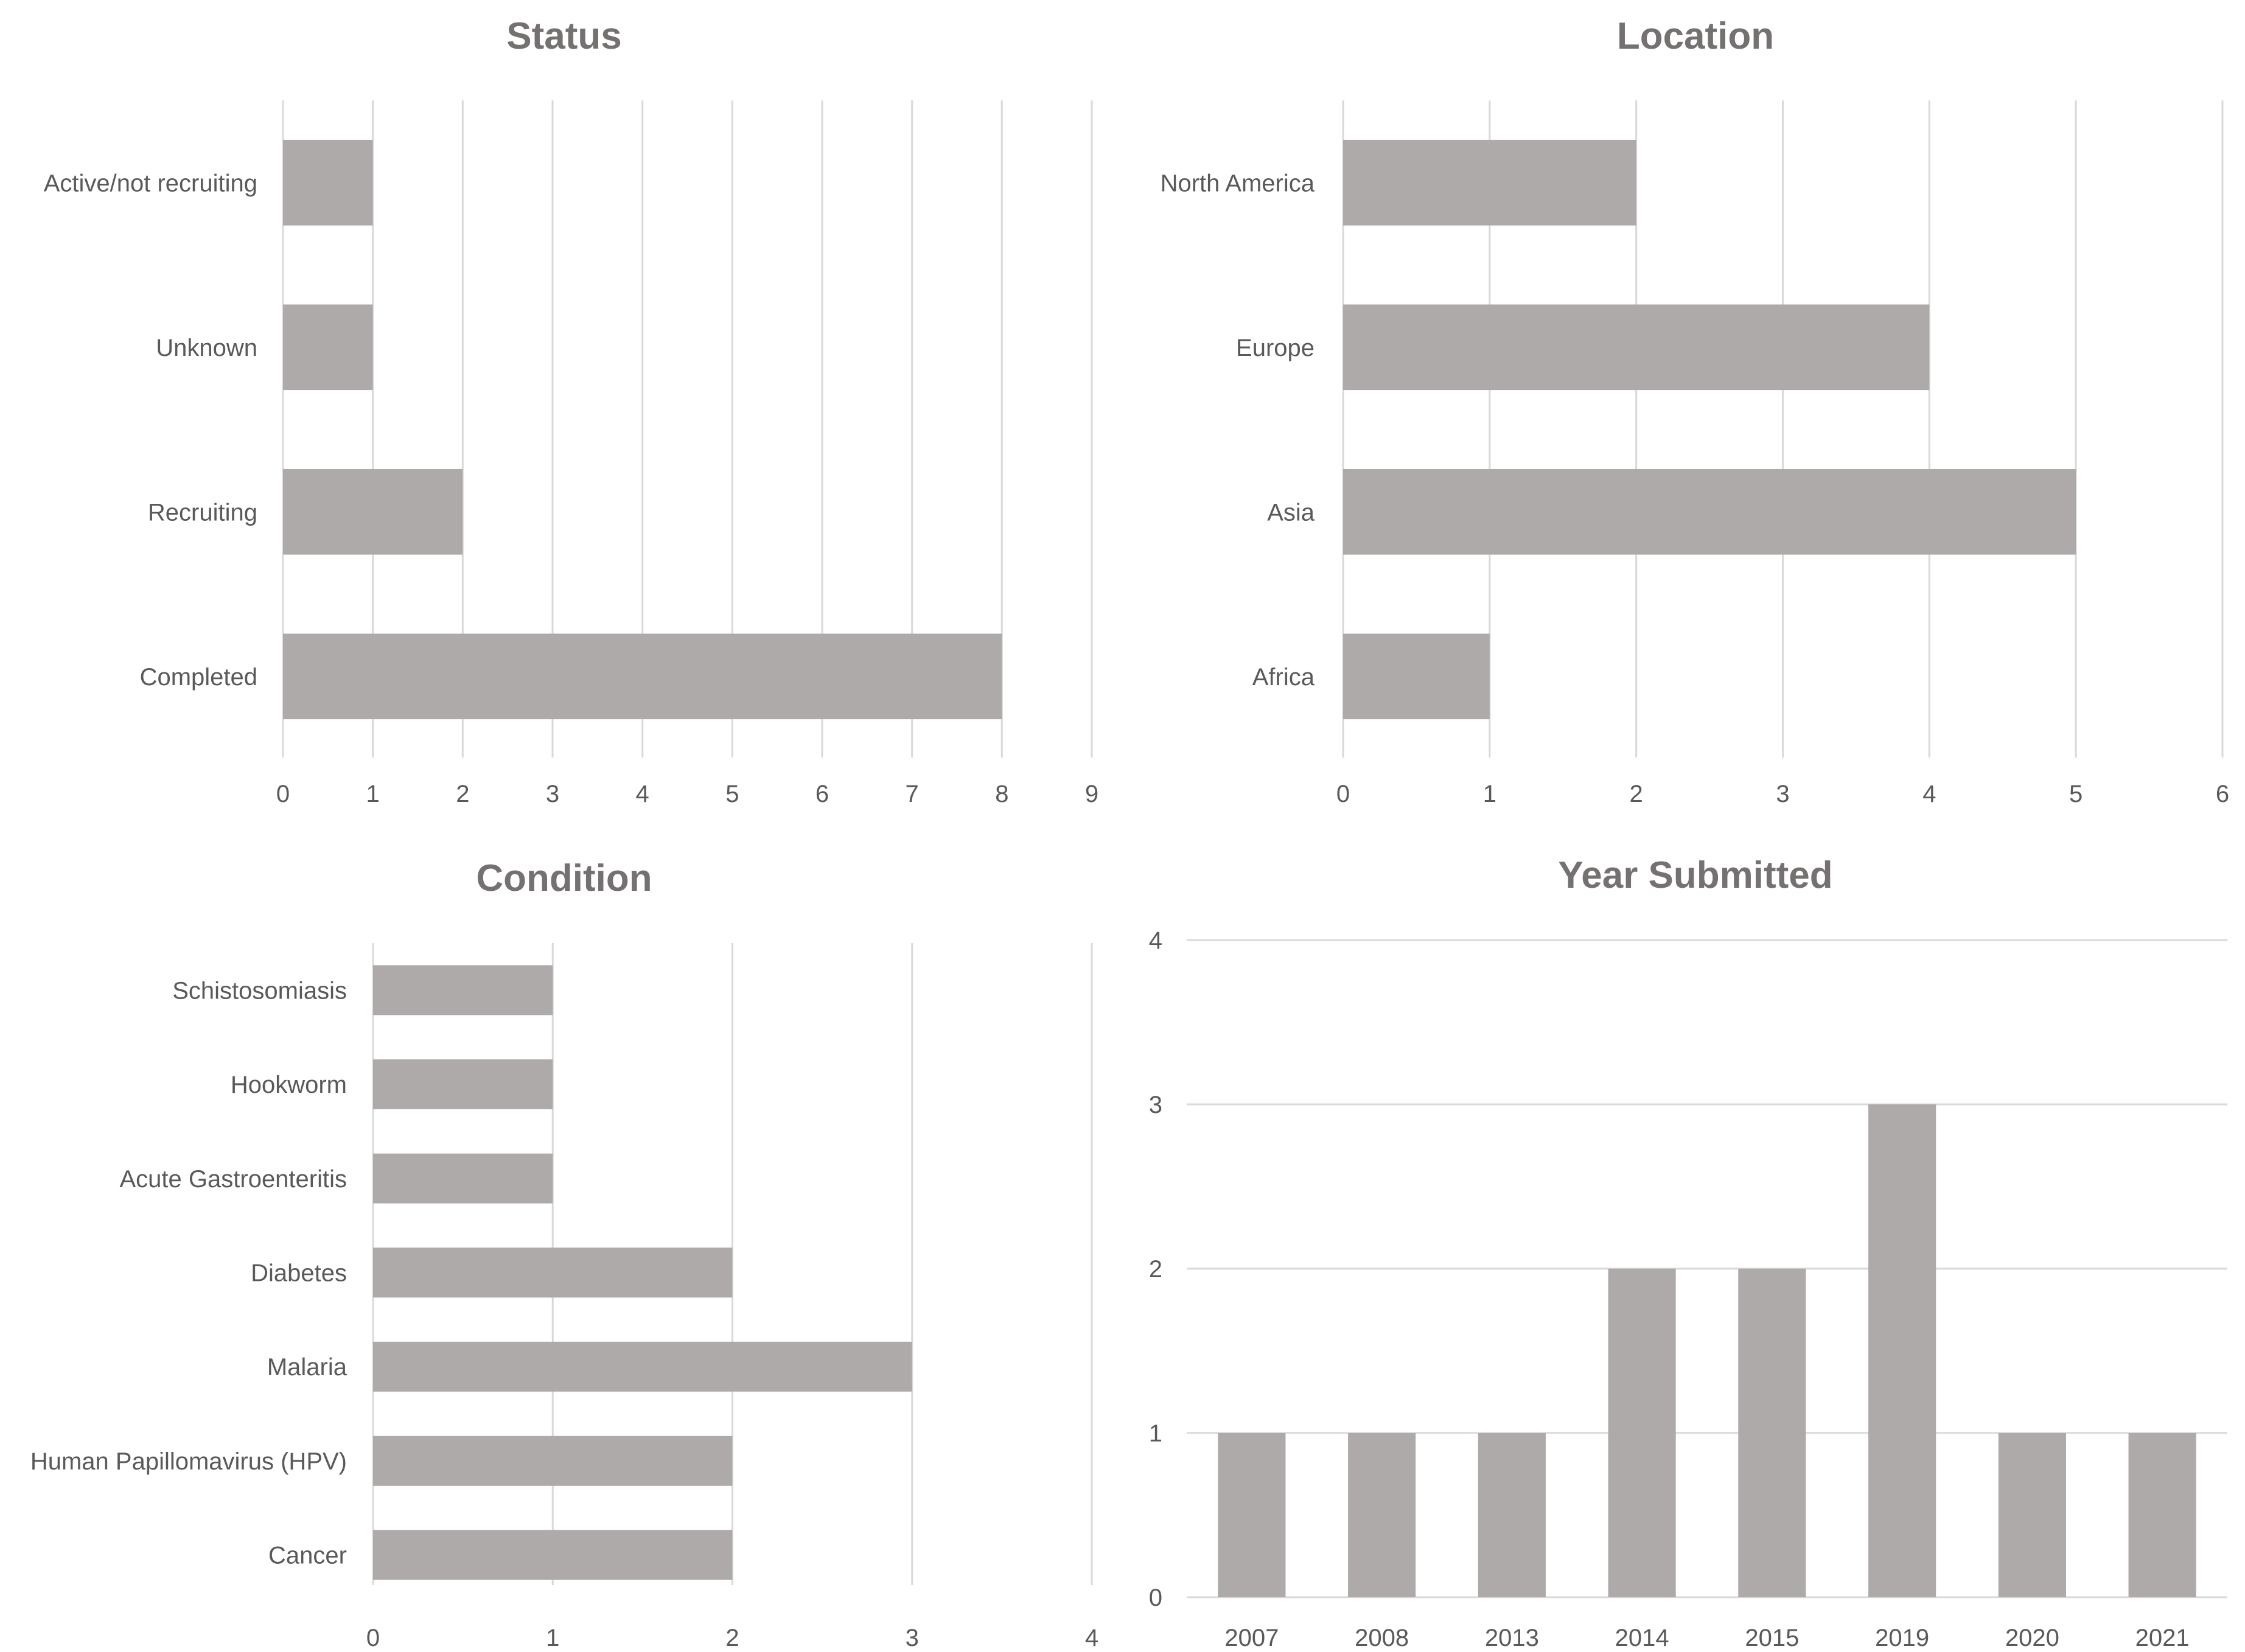 This screenshot has height=1652, width=2245. What do you see at coordinates (553, 1272) in the screenshot?
I see `condition-bar-diabetes` at bounding box center [553, 1272].